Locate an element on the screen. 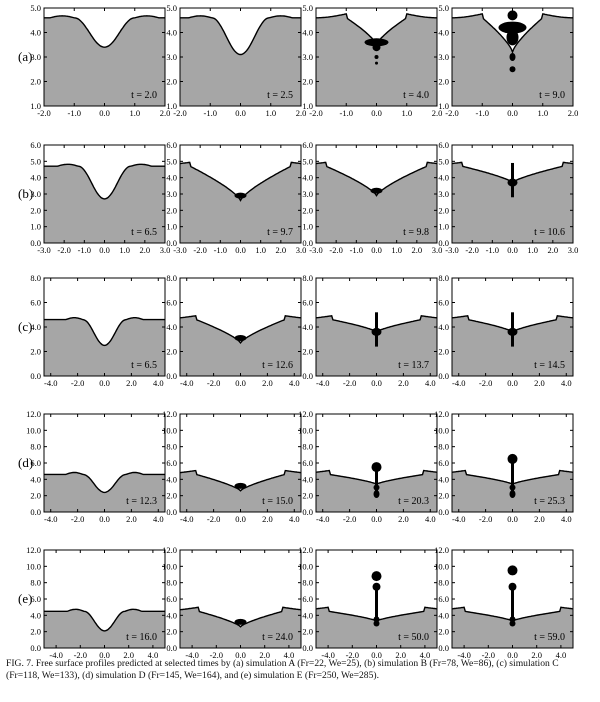 The width and height of the screenshot is (600, 702). time-label: t = 14.5 is located at coordinates (549, 365).